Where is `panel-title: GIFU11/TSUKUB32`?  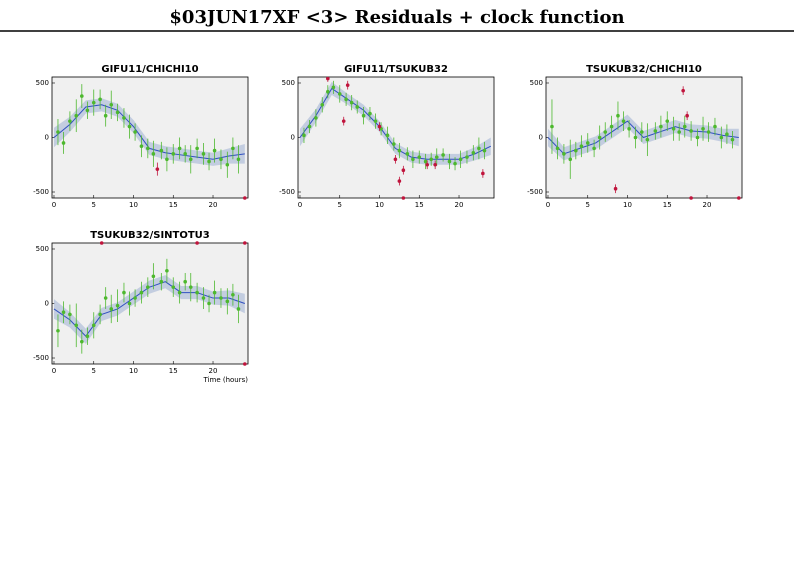 panel-title: GIFU11/TSUKUB32 is located at coordinates (396, 69).